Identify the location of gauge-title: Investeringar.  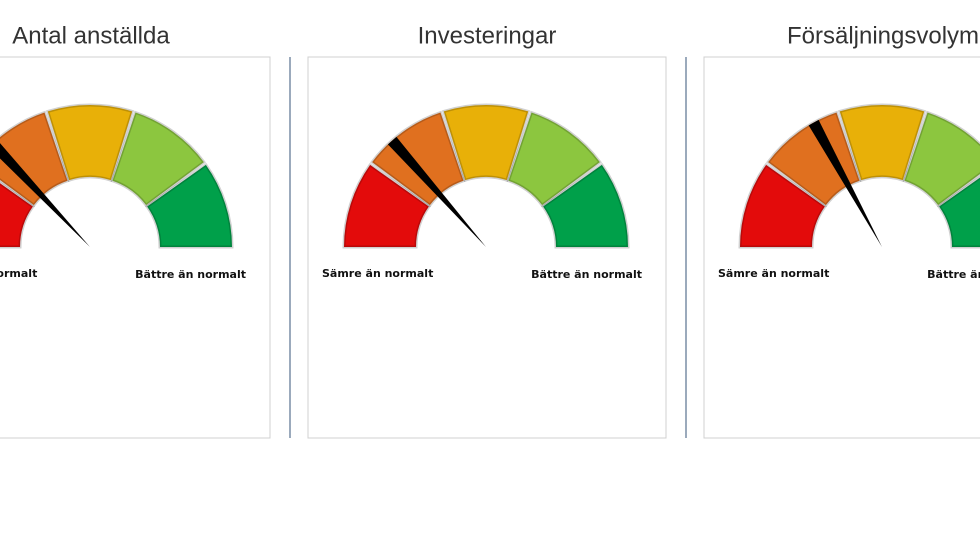
(487, 35).